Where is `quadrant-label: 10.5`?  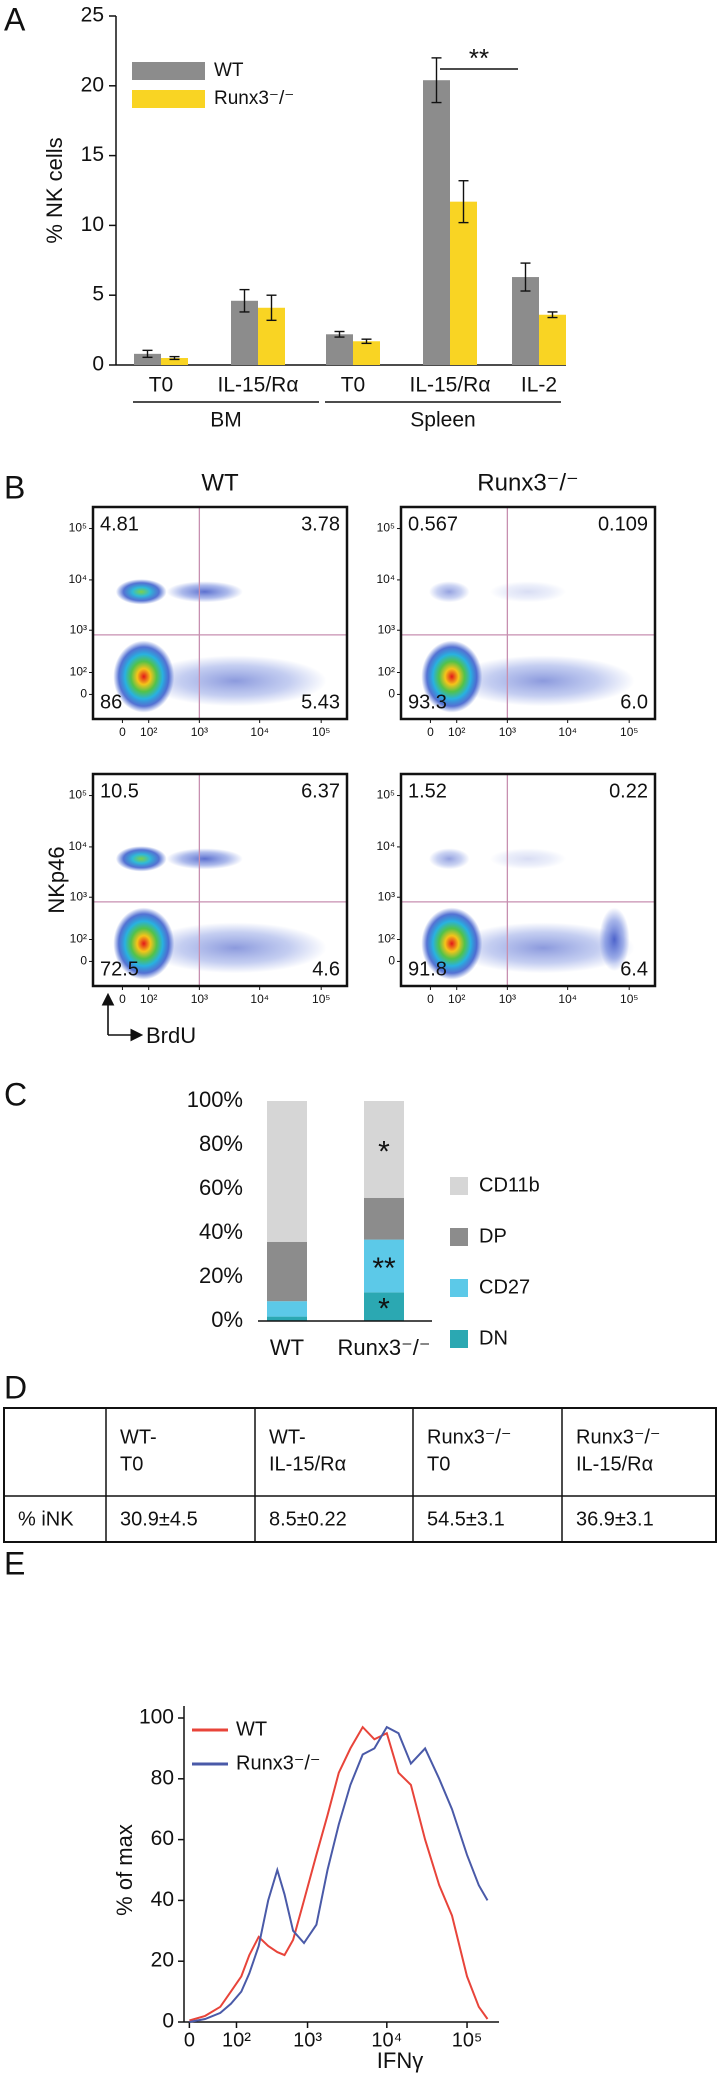 quadrant-label: 10.5 is located at coordinates (119, 791).